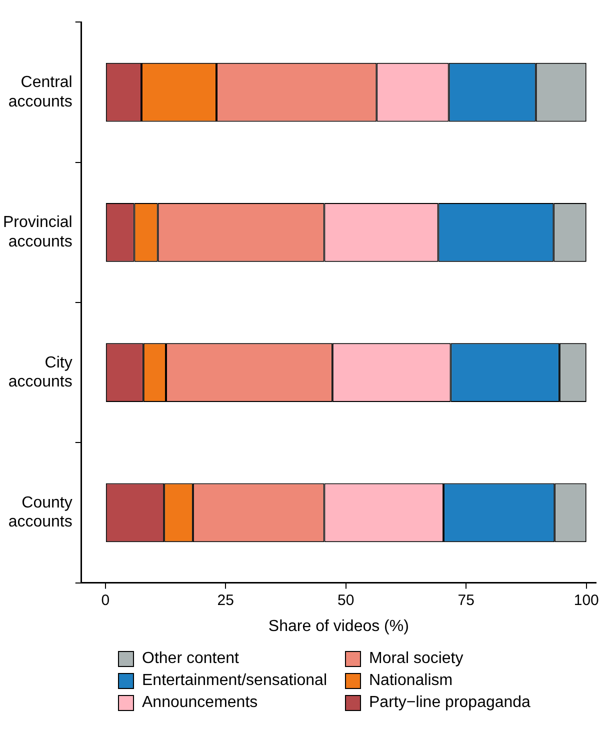 This screenshot has height=729, width=606. What do you see at coordinates (346, 600) in the screenshot?
I see `x-tick-label: 50` at bounding box center [346, 600].